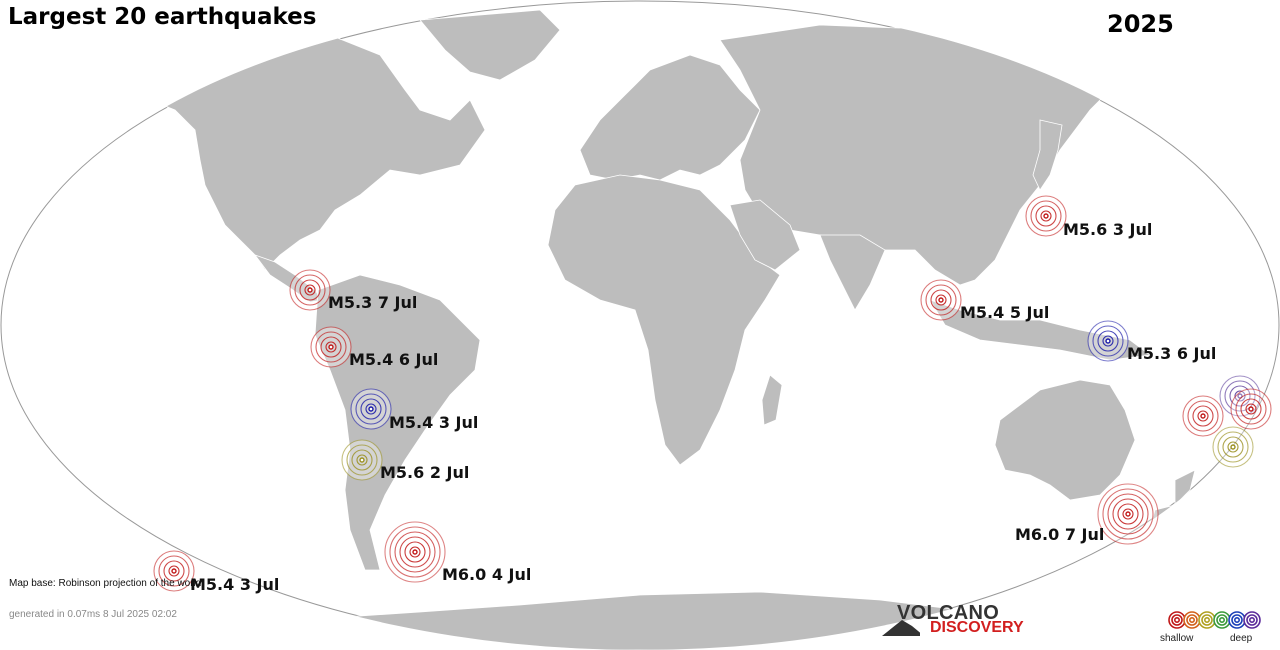  I want to click on land-japan, so click(1047, 155).